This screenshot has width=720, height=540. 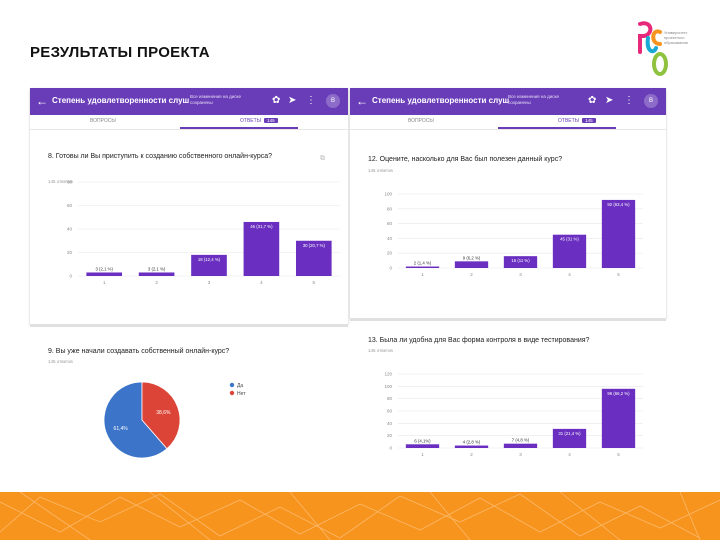 I want to click on data-label: 4 (2,8 %), so click(x=472, y=442).